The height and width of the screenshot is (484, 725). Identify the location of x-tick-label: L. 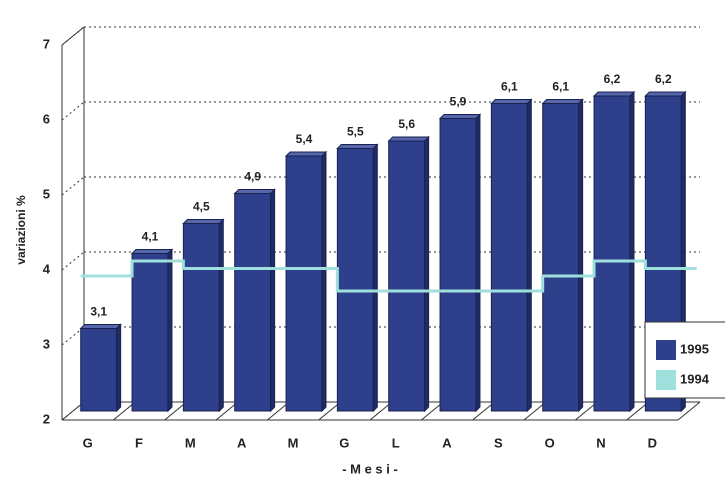
(396, 442).